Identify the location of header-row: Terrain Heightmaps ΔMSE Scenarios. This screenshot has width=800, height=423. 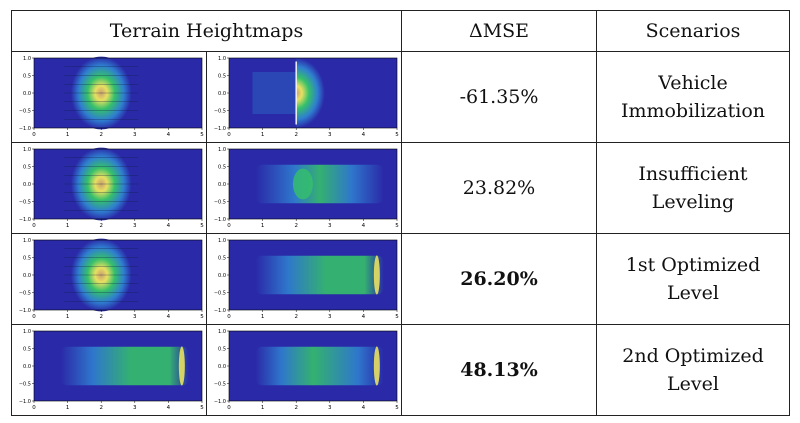
(400, 31).